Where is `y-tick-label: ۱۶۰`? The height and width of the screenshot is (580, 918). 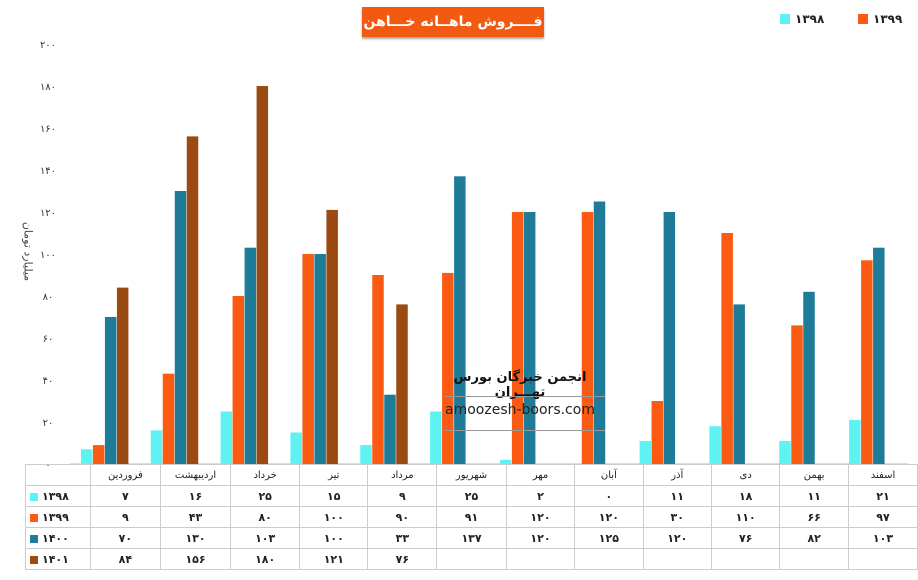
y-tick-label: ۱۶۰ is located at coordinates (48, 129).